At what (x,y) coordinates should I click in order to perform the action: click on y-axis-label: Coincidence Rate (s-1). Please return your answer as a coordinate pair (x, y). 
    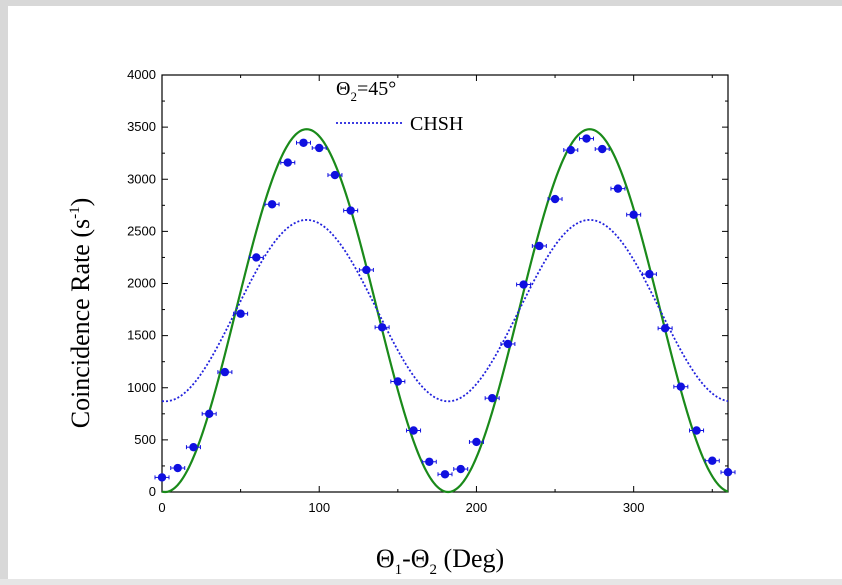
    Looking at the image, I should click on (80, 313).